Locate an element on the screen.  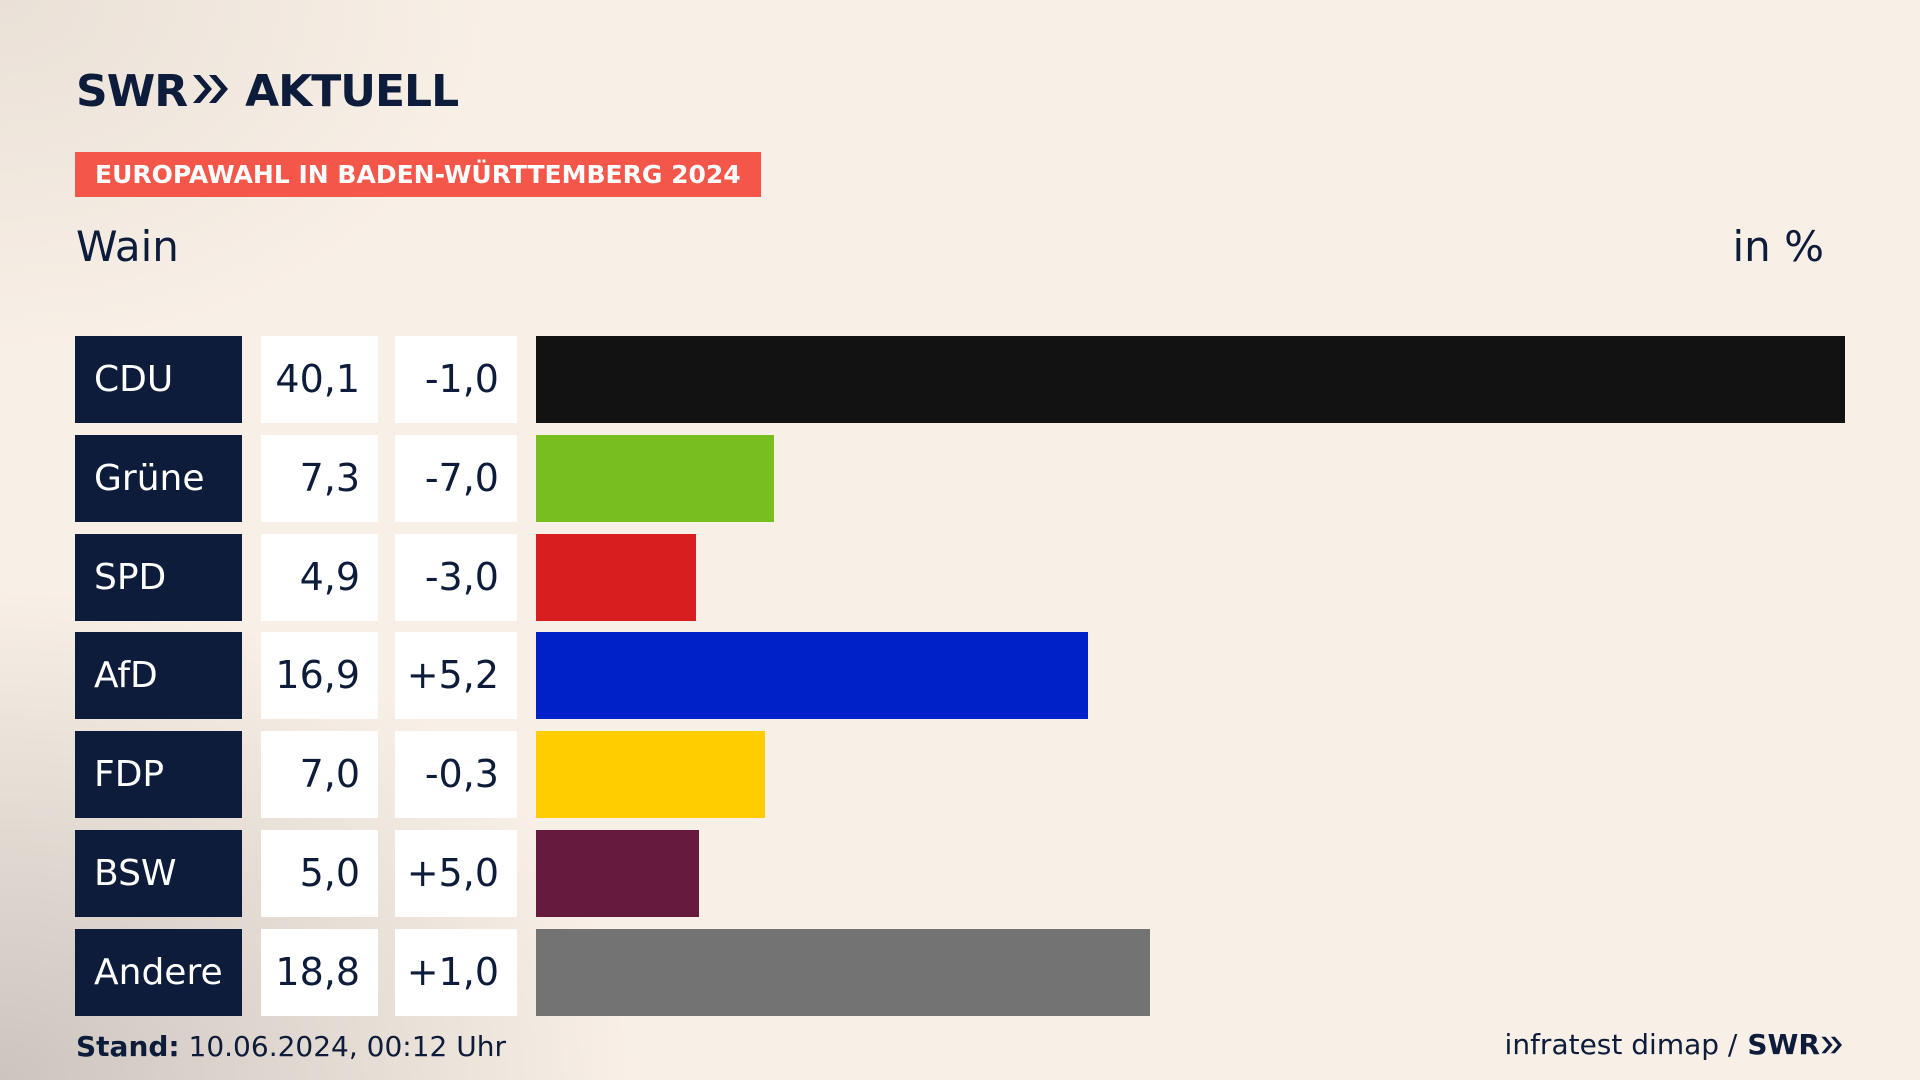
result-row: BSW 5,0 +5,0 is located at coordinates (960, 873).